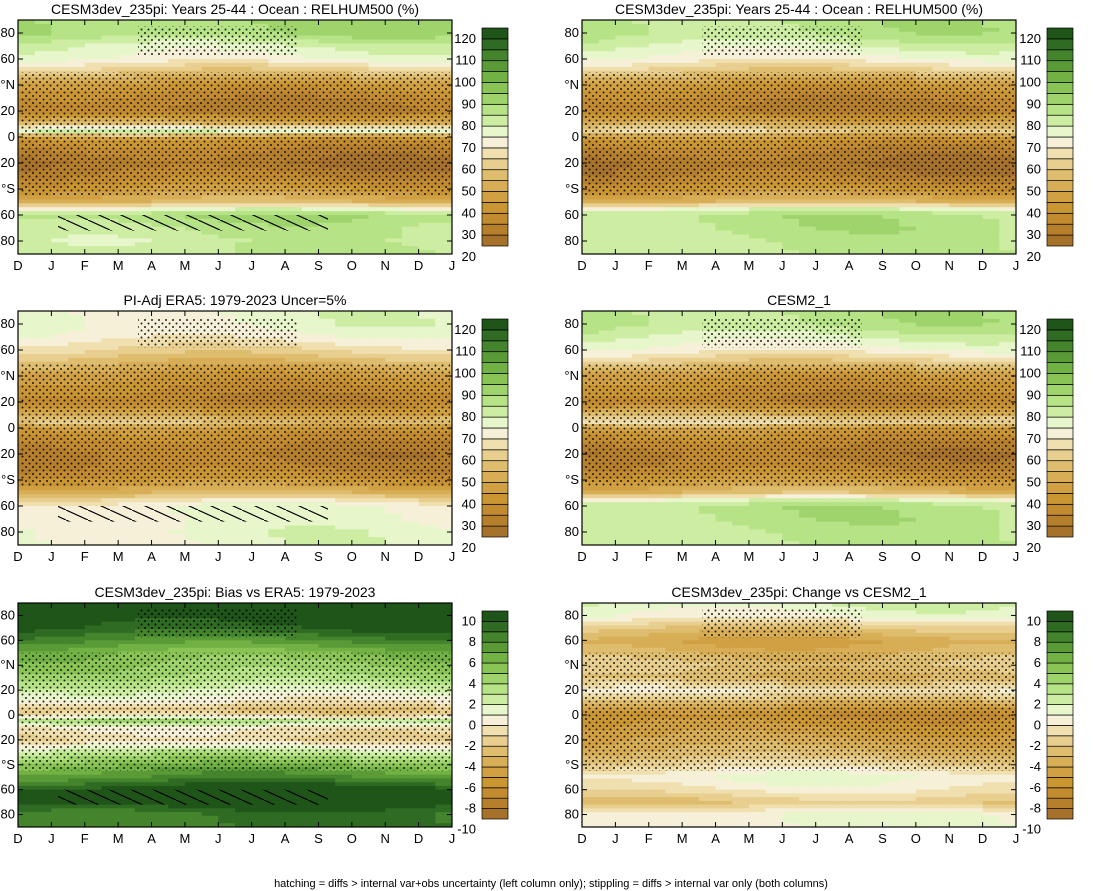 The image size is (1102, 891). What do you see at coordinates (8, 162) in the screenshot?
I see `y-tick-label: 20` at bounding box center [8, 162].